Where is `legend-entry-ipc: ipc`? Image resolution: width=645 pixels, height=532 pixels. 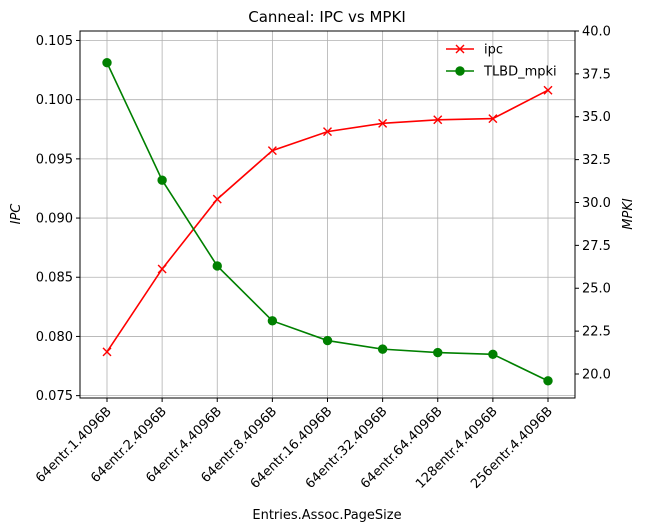 legend-entry-ipc: ipc is located at coordinates (474, 50).